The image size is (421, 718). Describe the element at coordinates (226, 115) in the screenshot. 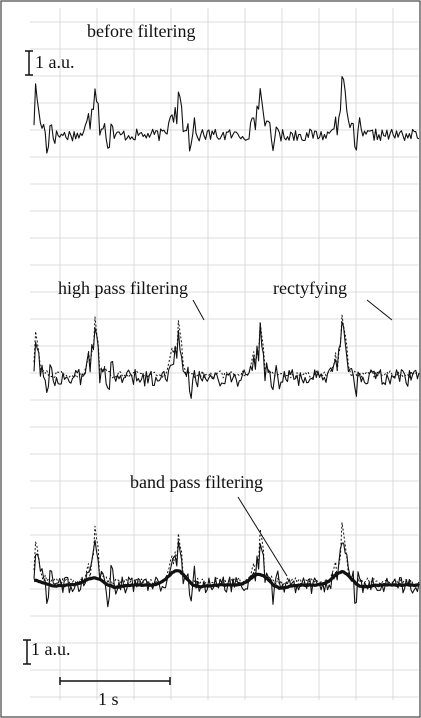

I see `trace-top-solid` at that location.